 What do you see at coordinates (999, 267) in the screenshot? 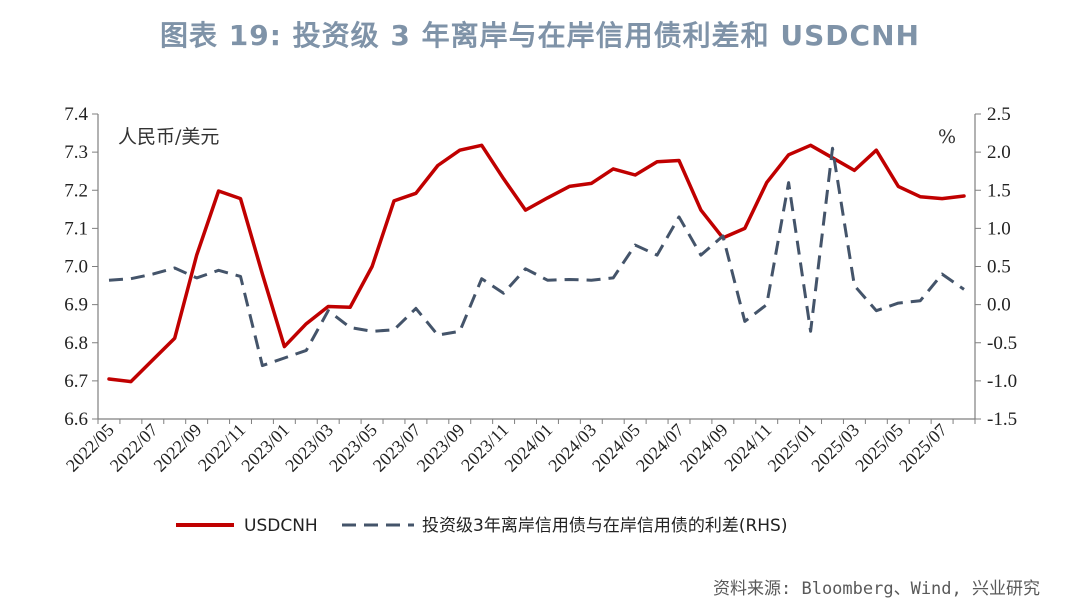
I see `right-y-tick-label: 0.5` at bounding box center [999, 267].